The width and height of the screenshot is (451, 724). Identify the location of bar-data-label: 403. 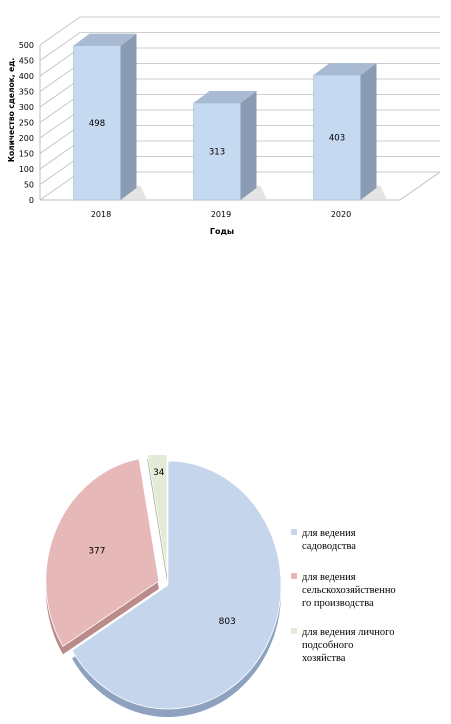
(337, 139).